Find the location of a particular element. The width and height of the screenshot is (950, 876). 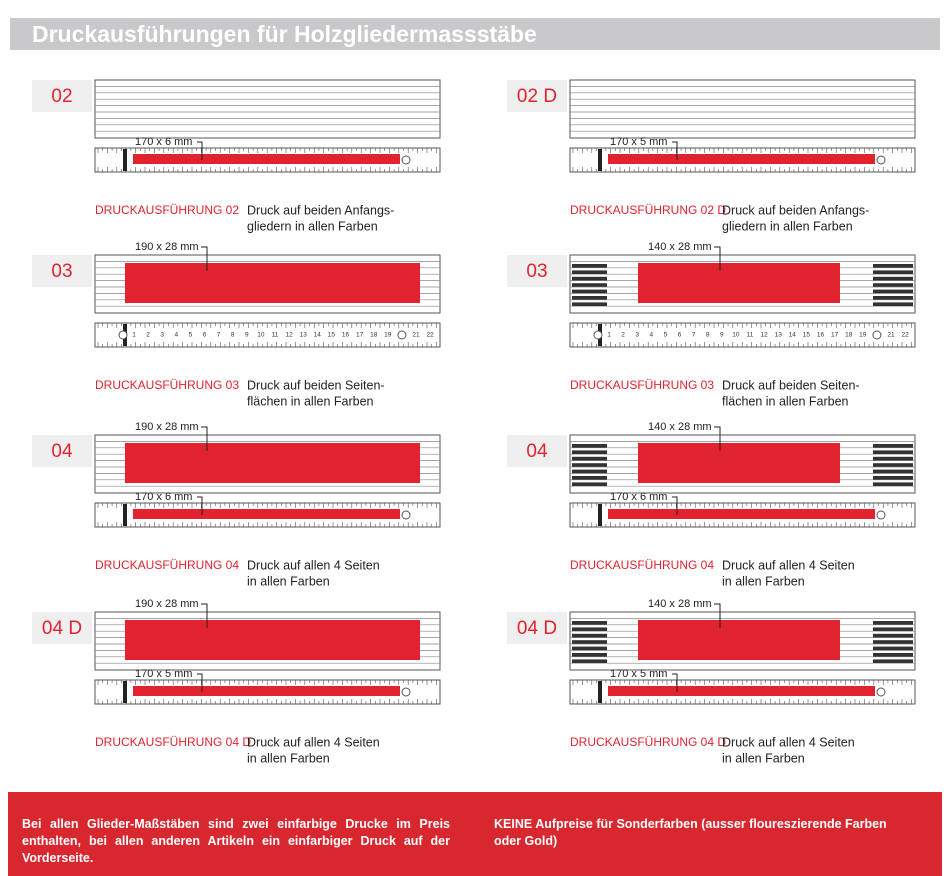

scale-number: 18 is located at coordinates (849, 335).